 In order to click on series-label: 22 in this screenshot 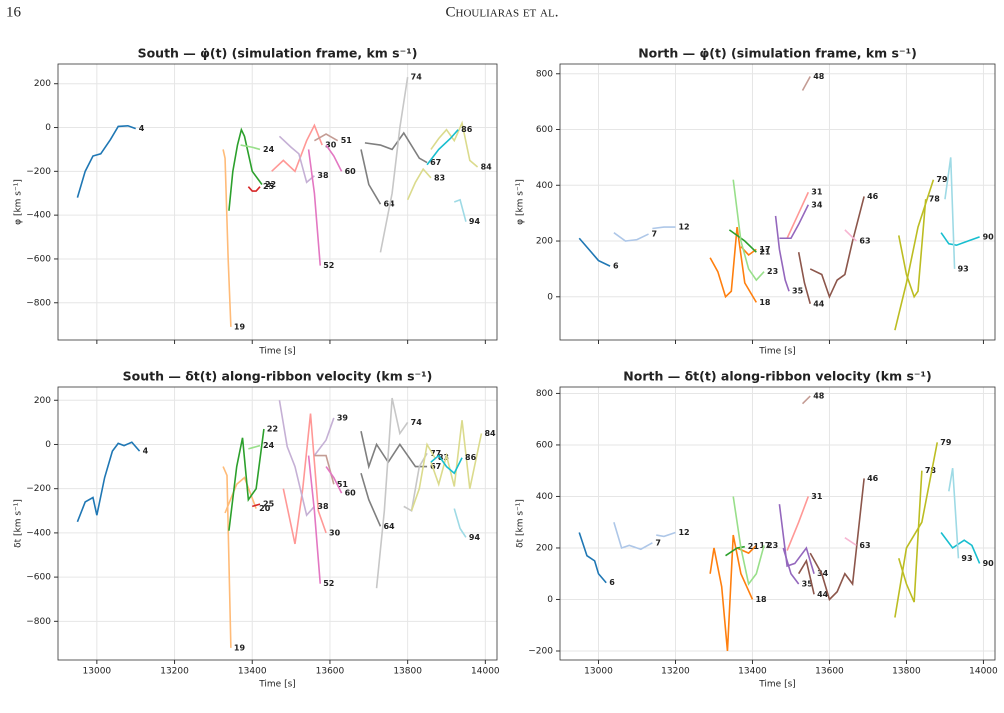, I will do `click(270, 184)`.